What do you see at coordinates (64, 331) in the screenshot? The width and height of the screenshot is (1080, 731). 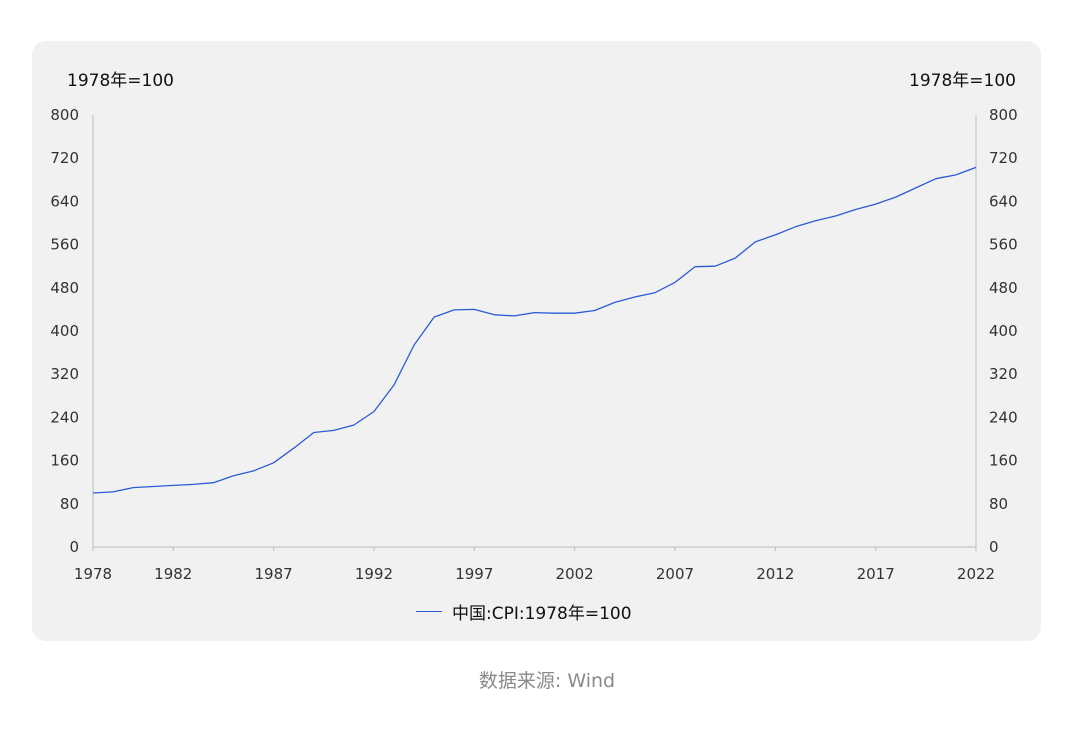 I see `left-y-tick-label: 400` at bounding box center [64, 331].